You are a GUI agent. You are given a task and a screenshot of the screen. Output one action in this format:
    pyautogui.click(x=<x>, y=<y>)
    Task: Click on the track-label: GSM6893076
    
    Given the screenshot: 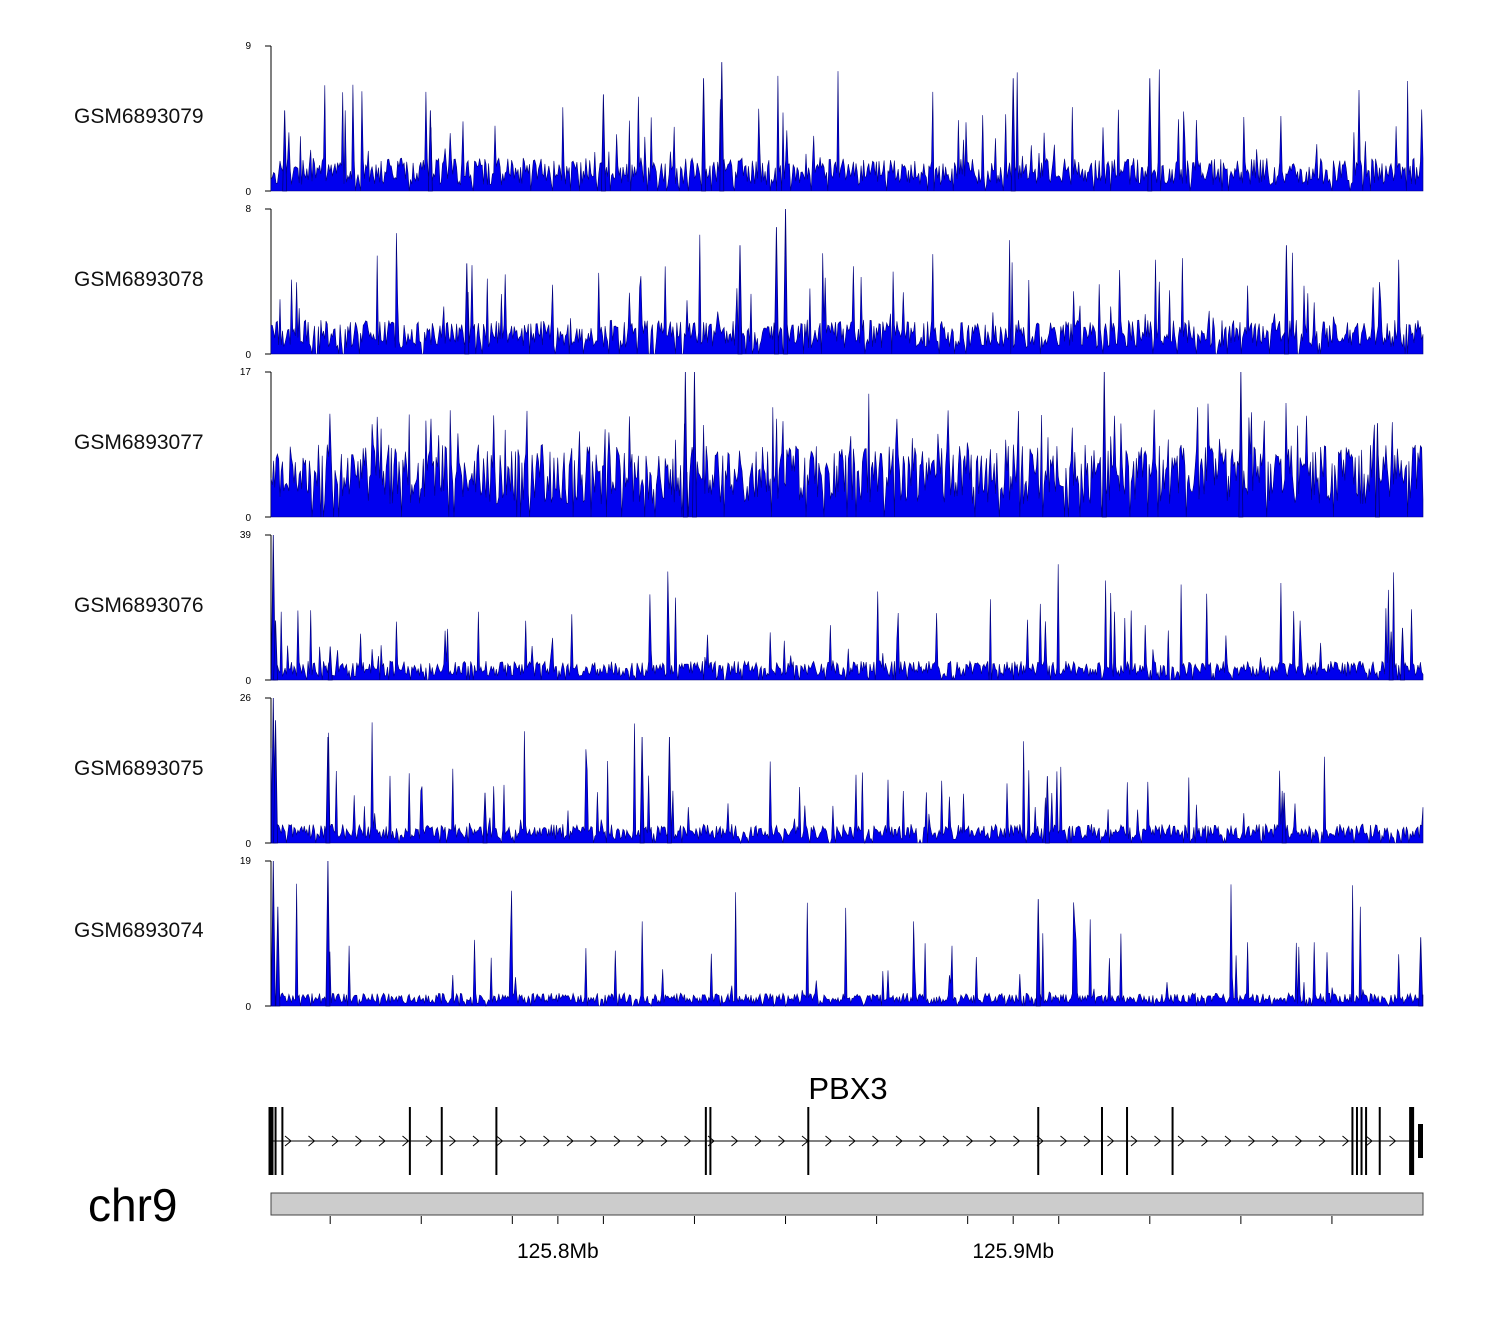 What is the action you would take?
    pyautogui.click(x=139, y=605)
    